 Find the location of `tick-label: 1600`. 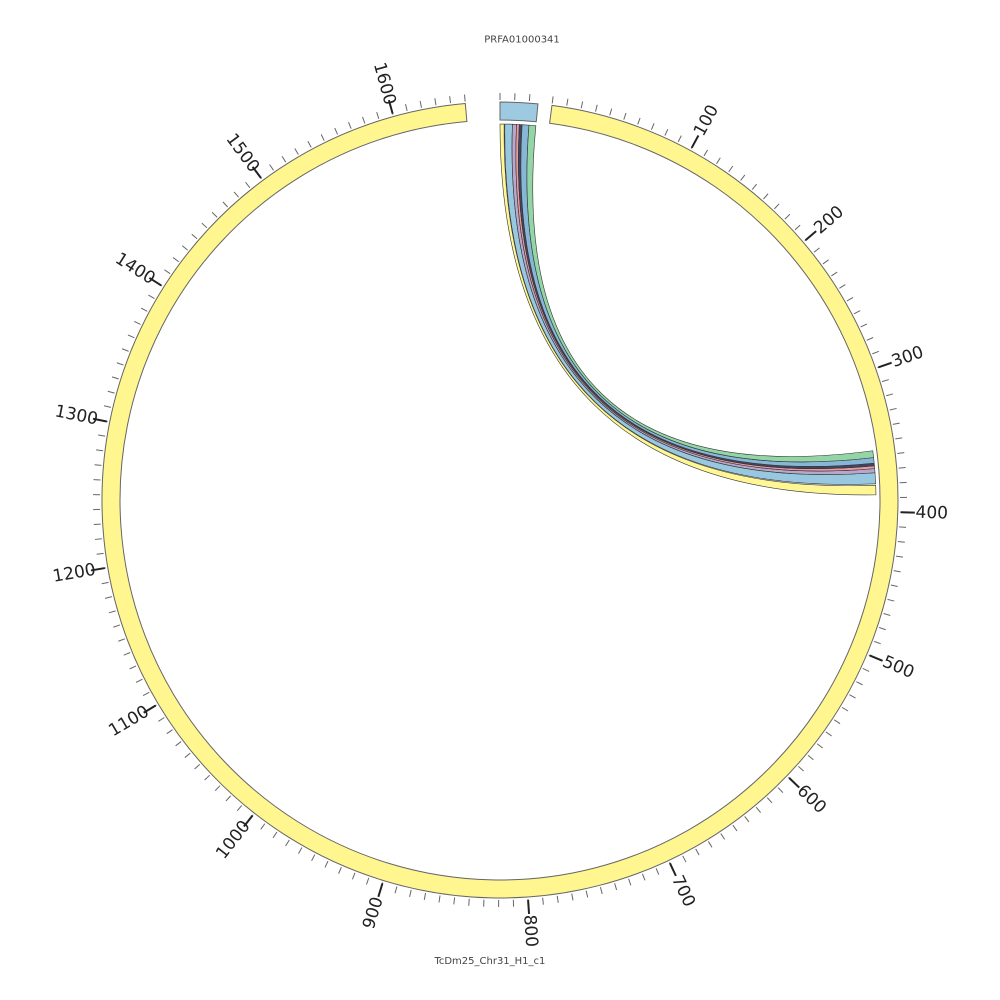

tick-label: 1600 is located at coordinates (384, 83).